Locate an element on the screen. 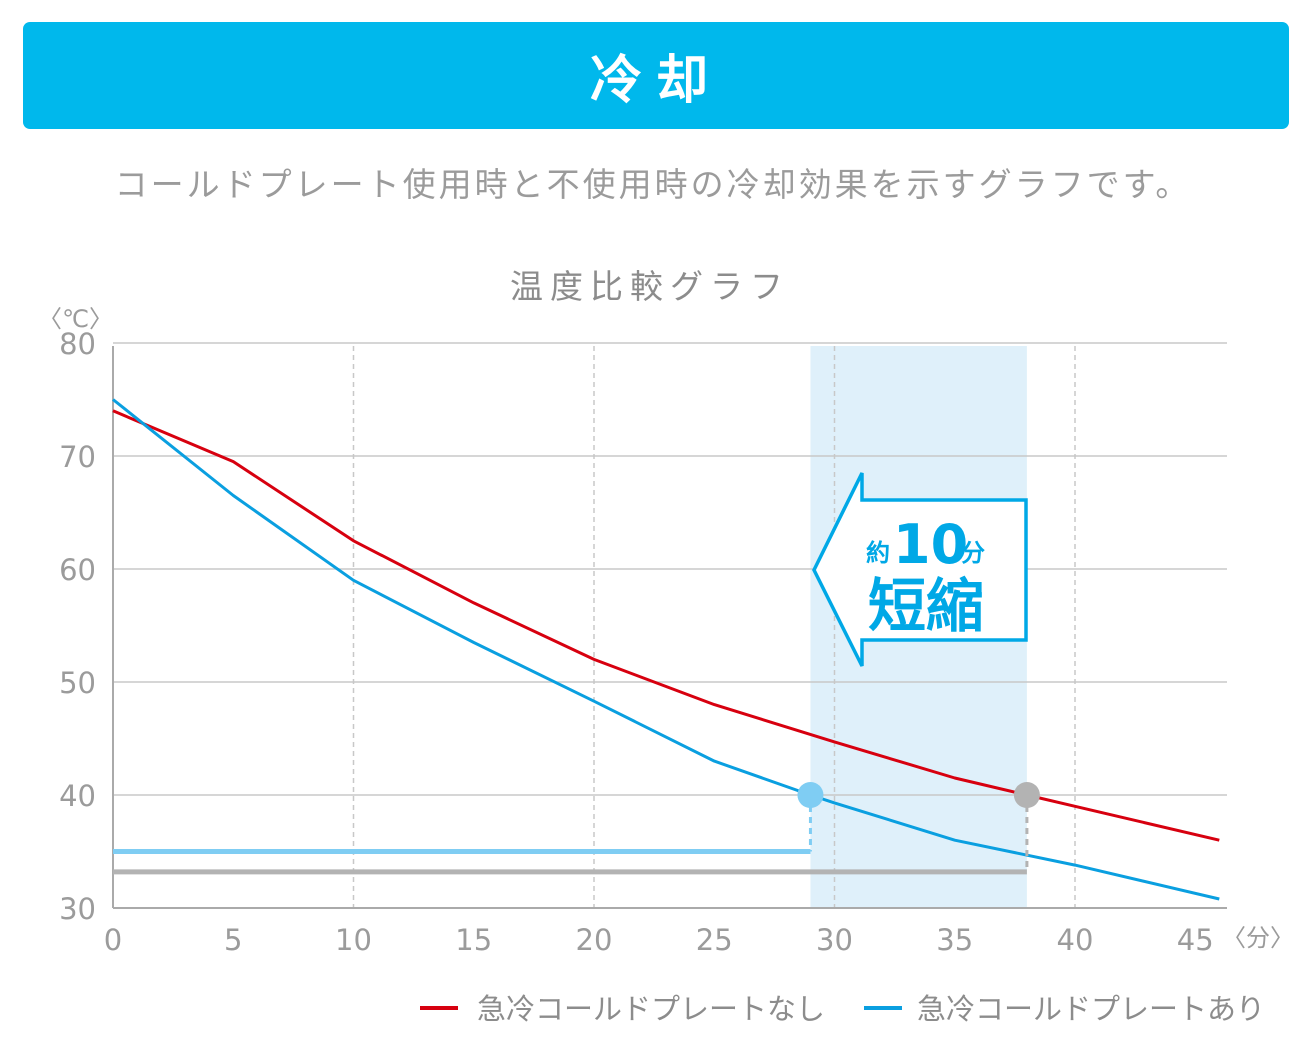 The image size is (1306, 1058). x-tick-label: 5 is located at coordinates (233, 940).